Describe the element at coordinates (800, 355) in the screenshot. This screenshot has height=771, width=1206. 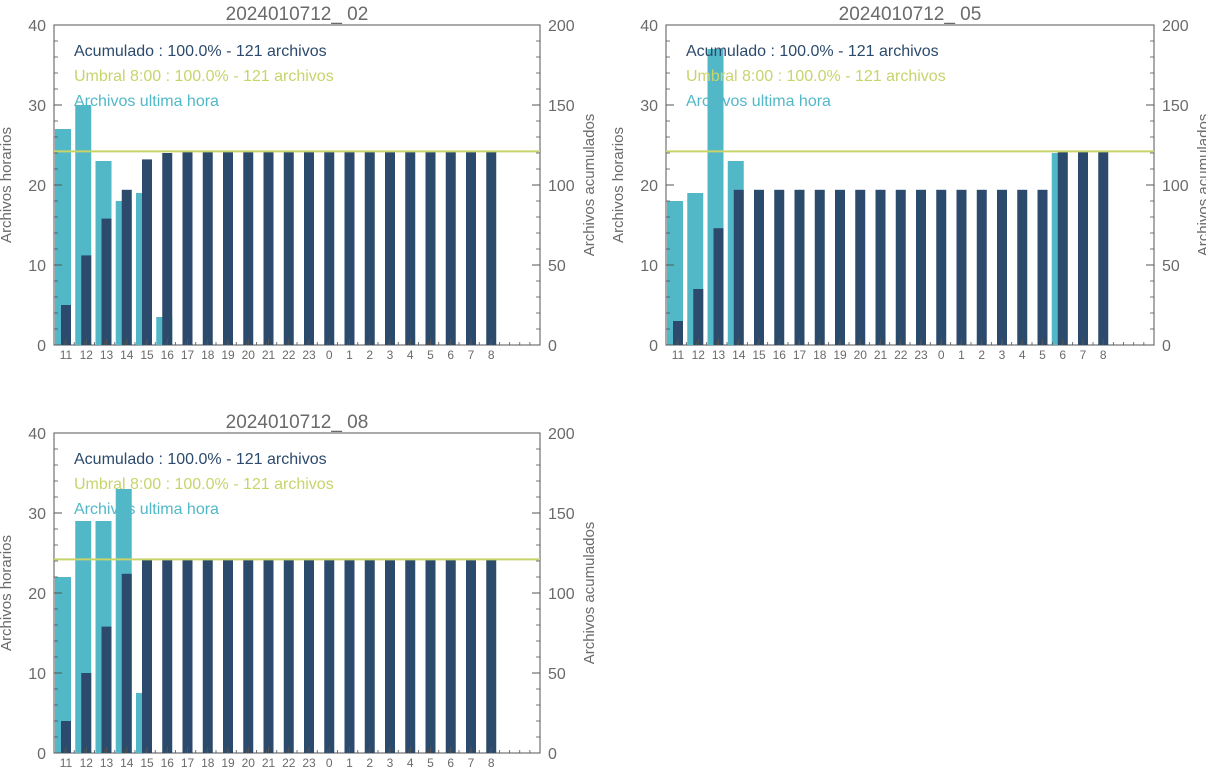
I see `x-tick-label: 17` at that location.